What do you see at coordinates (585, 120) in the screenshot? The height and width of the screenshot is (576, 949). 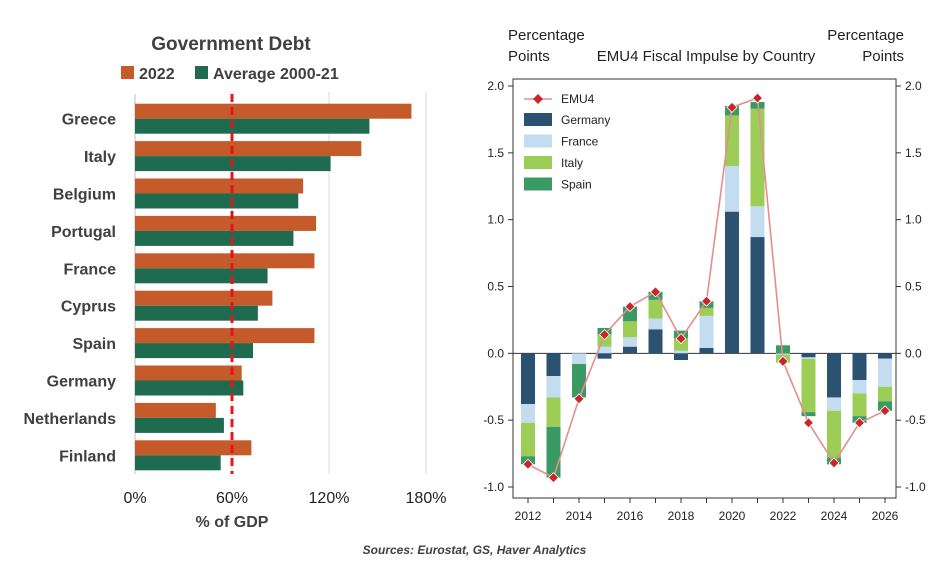 I see `legend-label-germany: Germany` at bounding box center [585, 120].